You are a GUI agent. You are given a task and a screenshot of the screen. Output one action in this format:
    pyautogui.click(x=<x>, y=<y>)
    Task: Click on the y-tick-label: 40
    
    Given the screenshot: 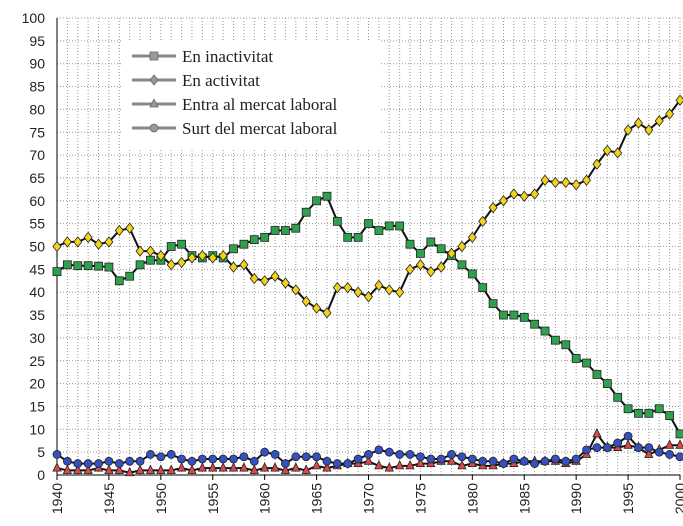 What is the action you would take?
    pyautogui.click(x=37, y=292)
    